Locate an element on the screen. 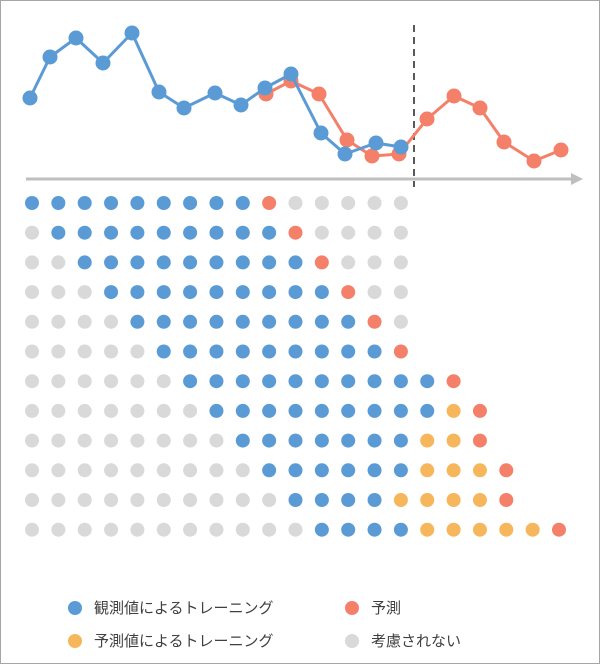 This screenshot has width=600, height=664. legend-ignored: 考慮されない is located at coordinates (403, 640).